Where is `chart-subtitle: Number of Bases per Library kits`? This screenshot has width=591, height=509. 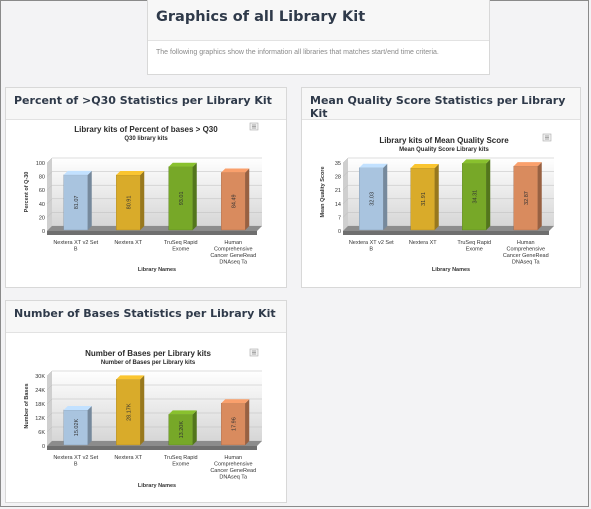 chart-subtitle: Number of Bases per Library kits is located at coordinates (148, 363).